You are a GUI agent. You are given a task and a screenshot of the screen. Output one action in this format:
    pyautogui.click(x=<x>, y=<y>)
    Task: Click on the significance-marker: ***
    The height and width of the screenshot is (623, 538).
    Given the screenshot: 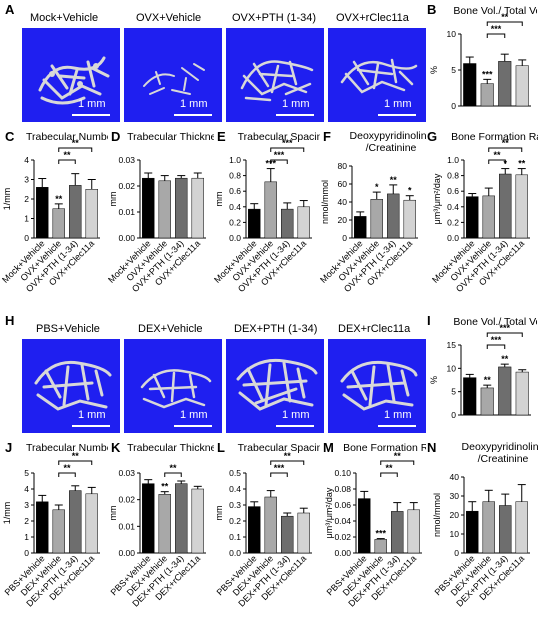 What is the action you would take?
    pyautogui.click(x=380, y=534)
    